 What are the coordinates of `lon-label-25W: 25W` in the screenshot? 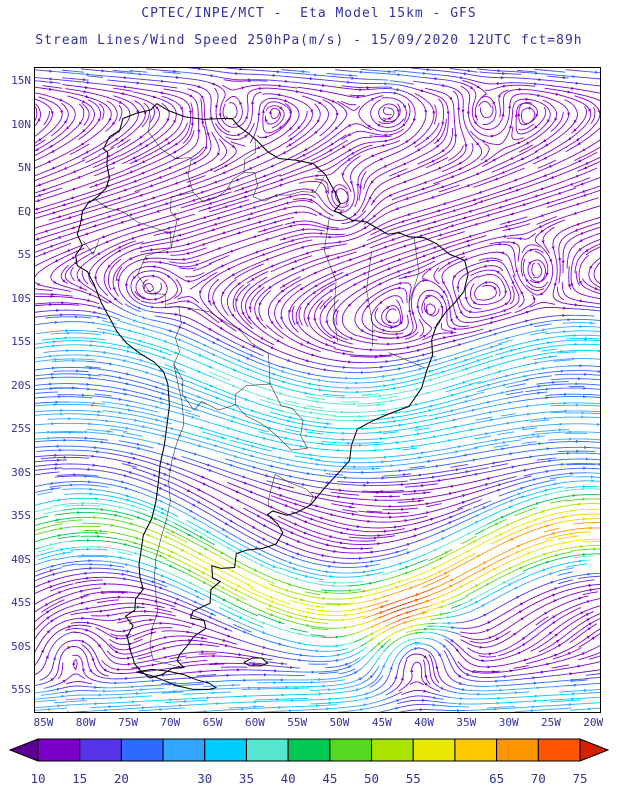 It's located at (551, 722).